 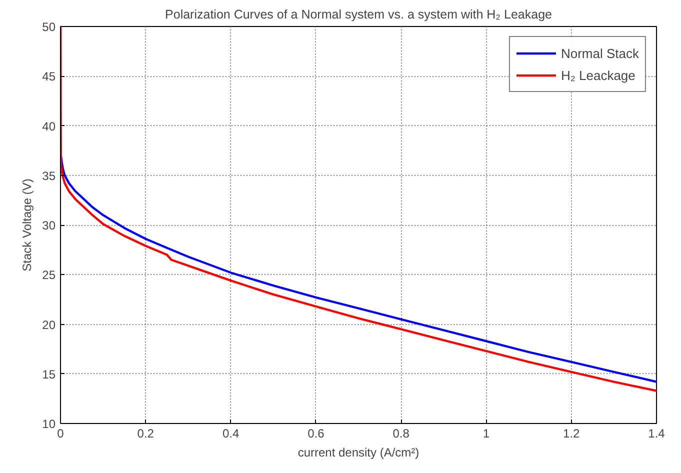 I want to click on x-tick-label: 1, so click(x=486, y=433).